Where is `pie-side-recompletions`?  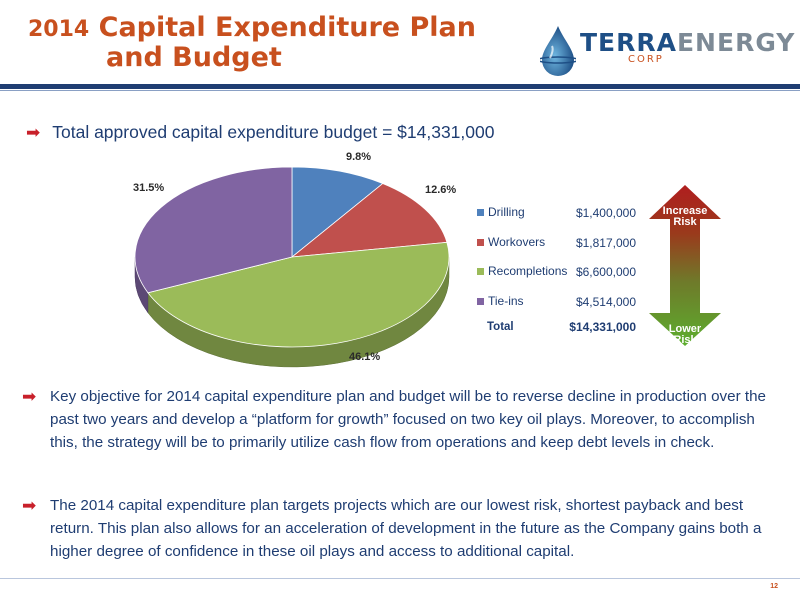
pie-side-recompletions is located at coordinates (298, 312).